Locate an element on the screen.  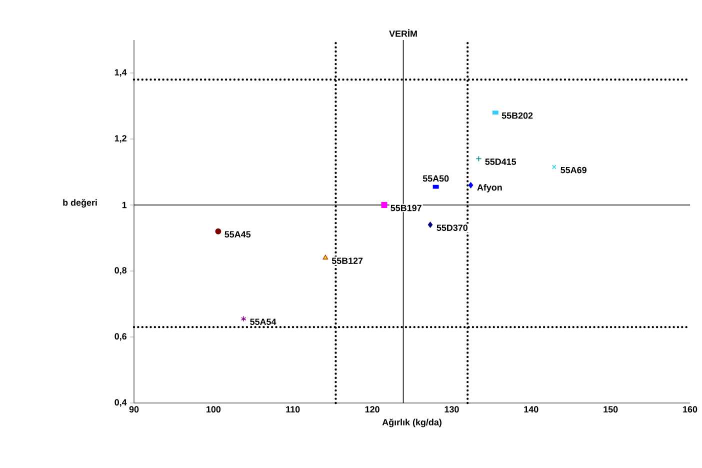
series-label: 55B202 is located at coordinates (517, 115).